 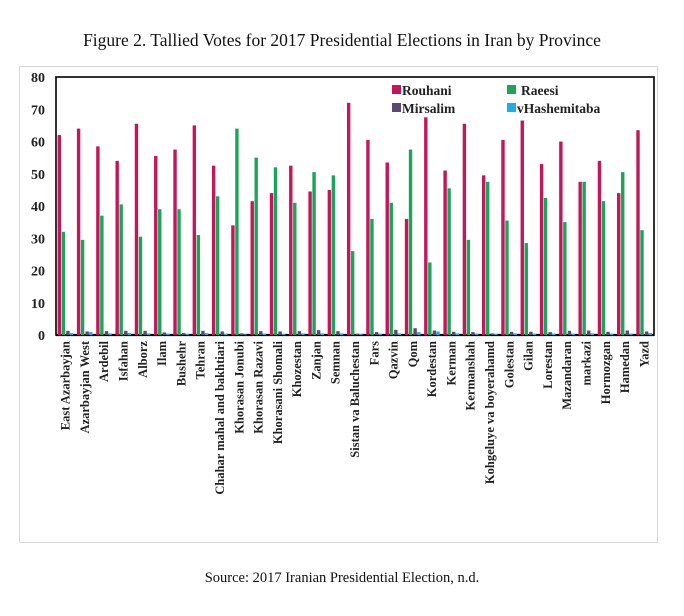 What do you see at coordinates (259, 386) in the screenshot?
I see `x-tick-label: Khorasan Razavi` at bounding box center [259, 386].